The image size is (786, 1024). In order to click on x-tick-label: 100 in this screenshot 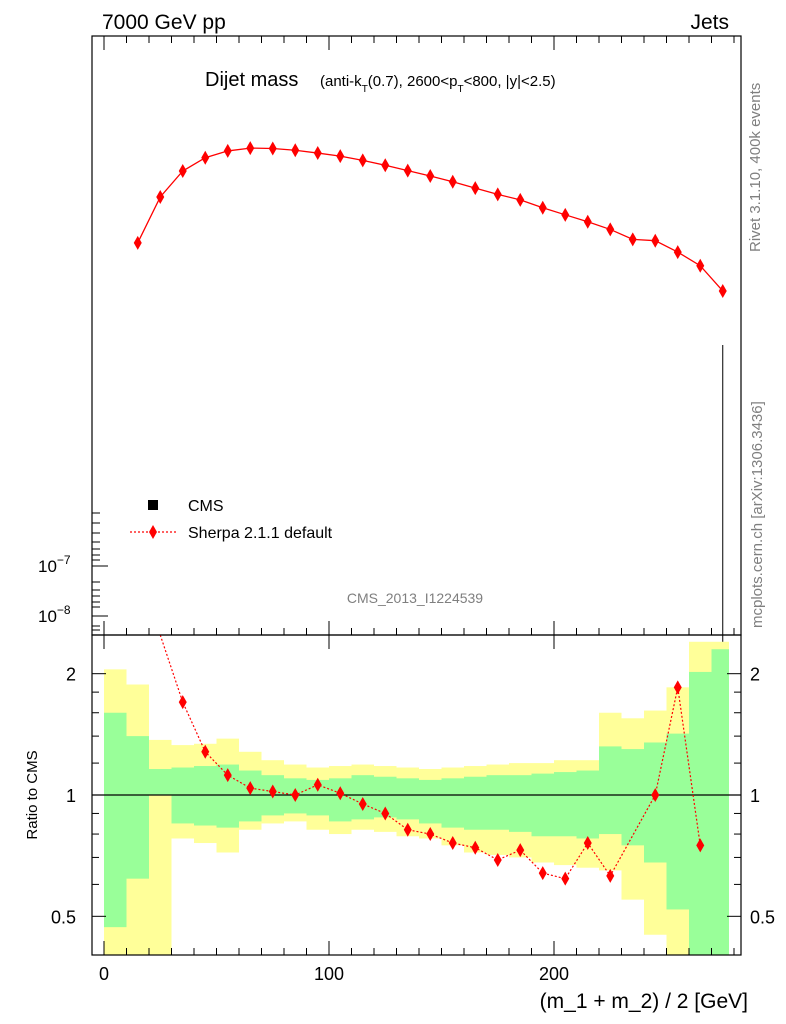, I will do `click(329, 974)`.